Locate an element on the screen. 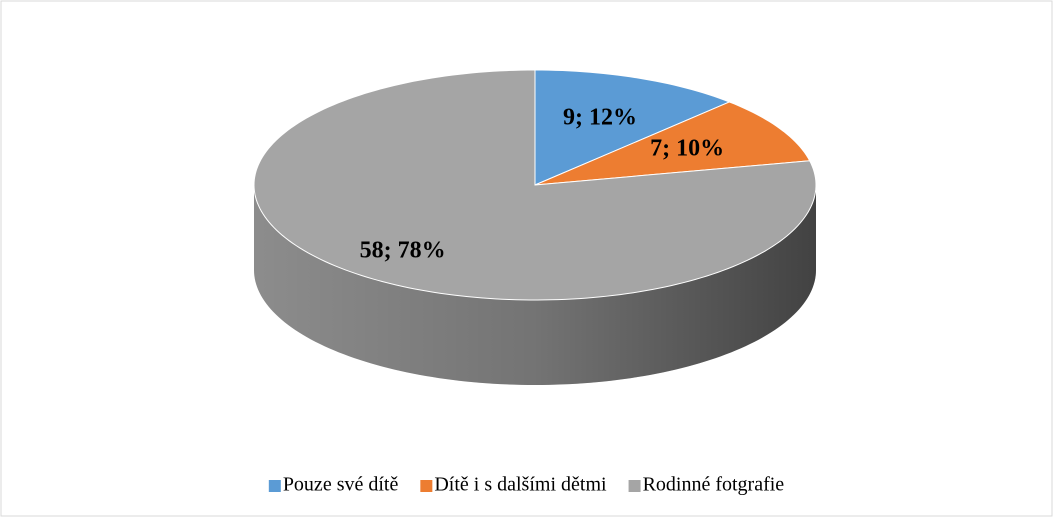  legend-label: Rodinné fotgrafie is located at coordinates (714, 485).